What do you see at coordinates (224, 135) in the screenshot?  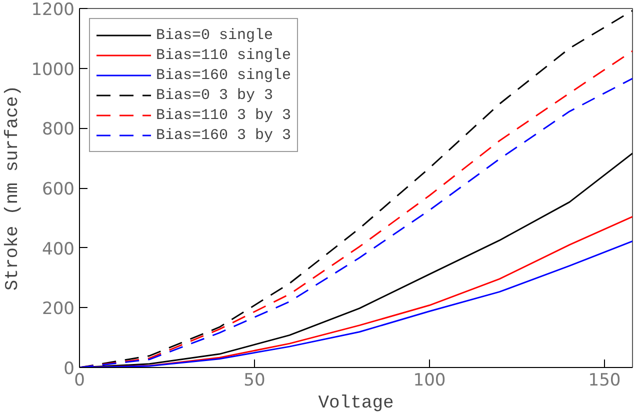 I see `legend-label: Bias=160 3 by 3` at bounding box center [224, 135].